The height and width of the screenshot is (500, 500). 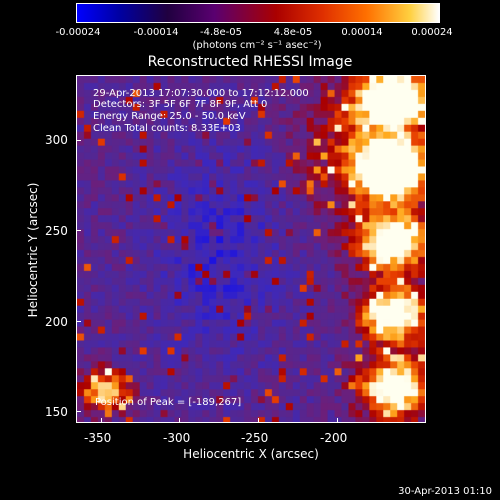 What do you see at coordinates (180, 104) in the screenshot?
I see `detectors-text: Detectors: 3F 5F 6F 7F 8F 9F, Att 0` at bounding box center [180, 104].